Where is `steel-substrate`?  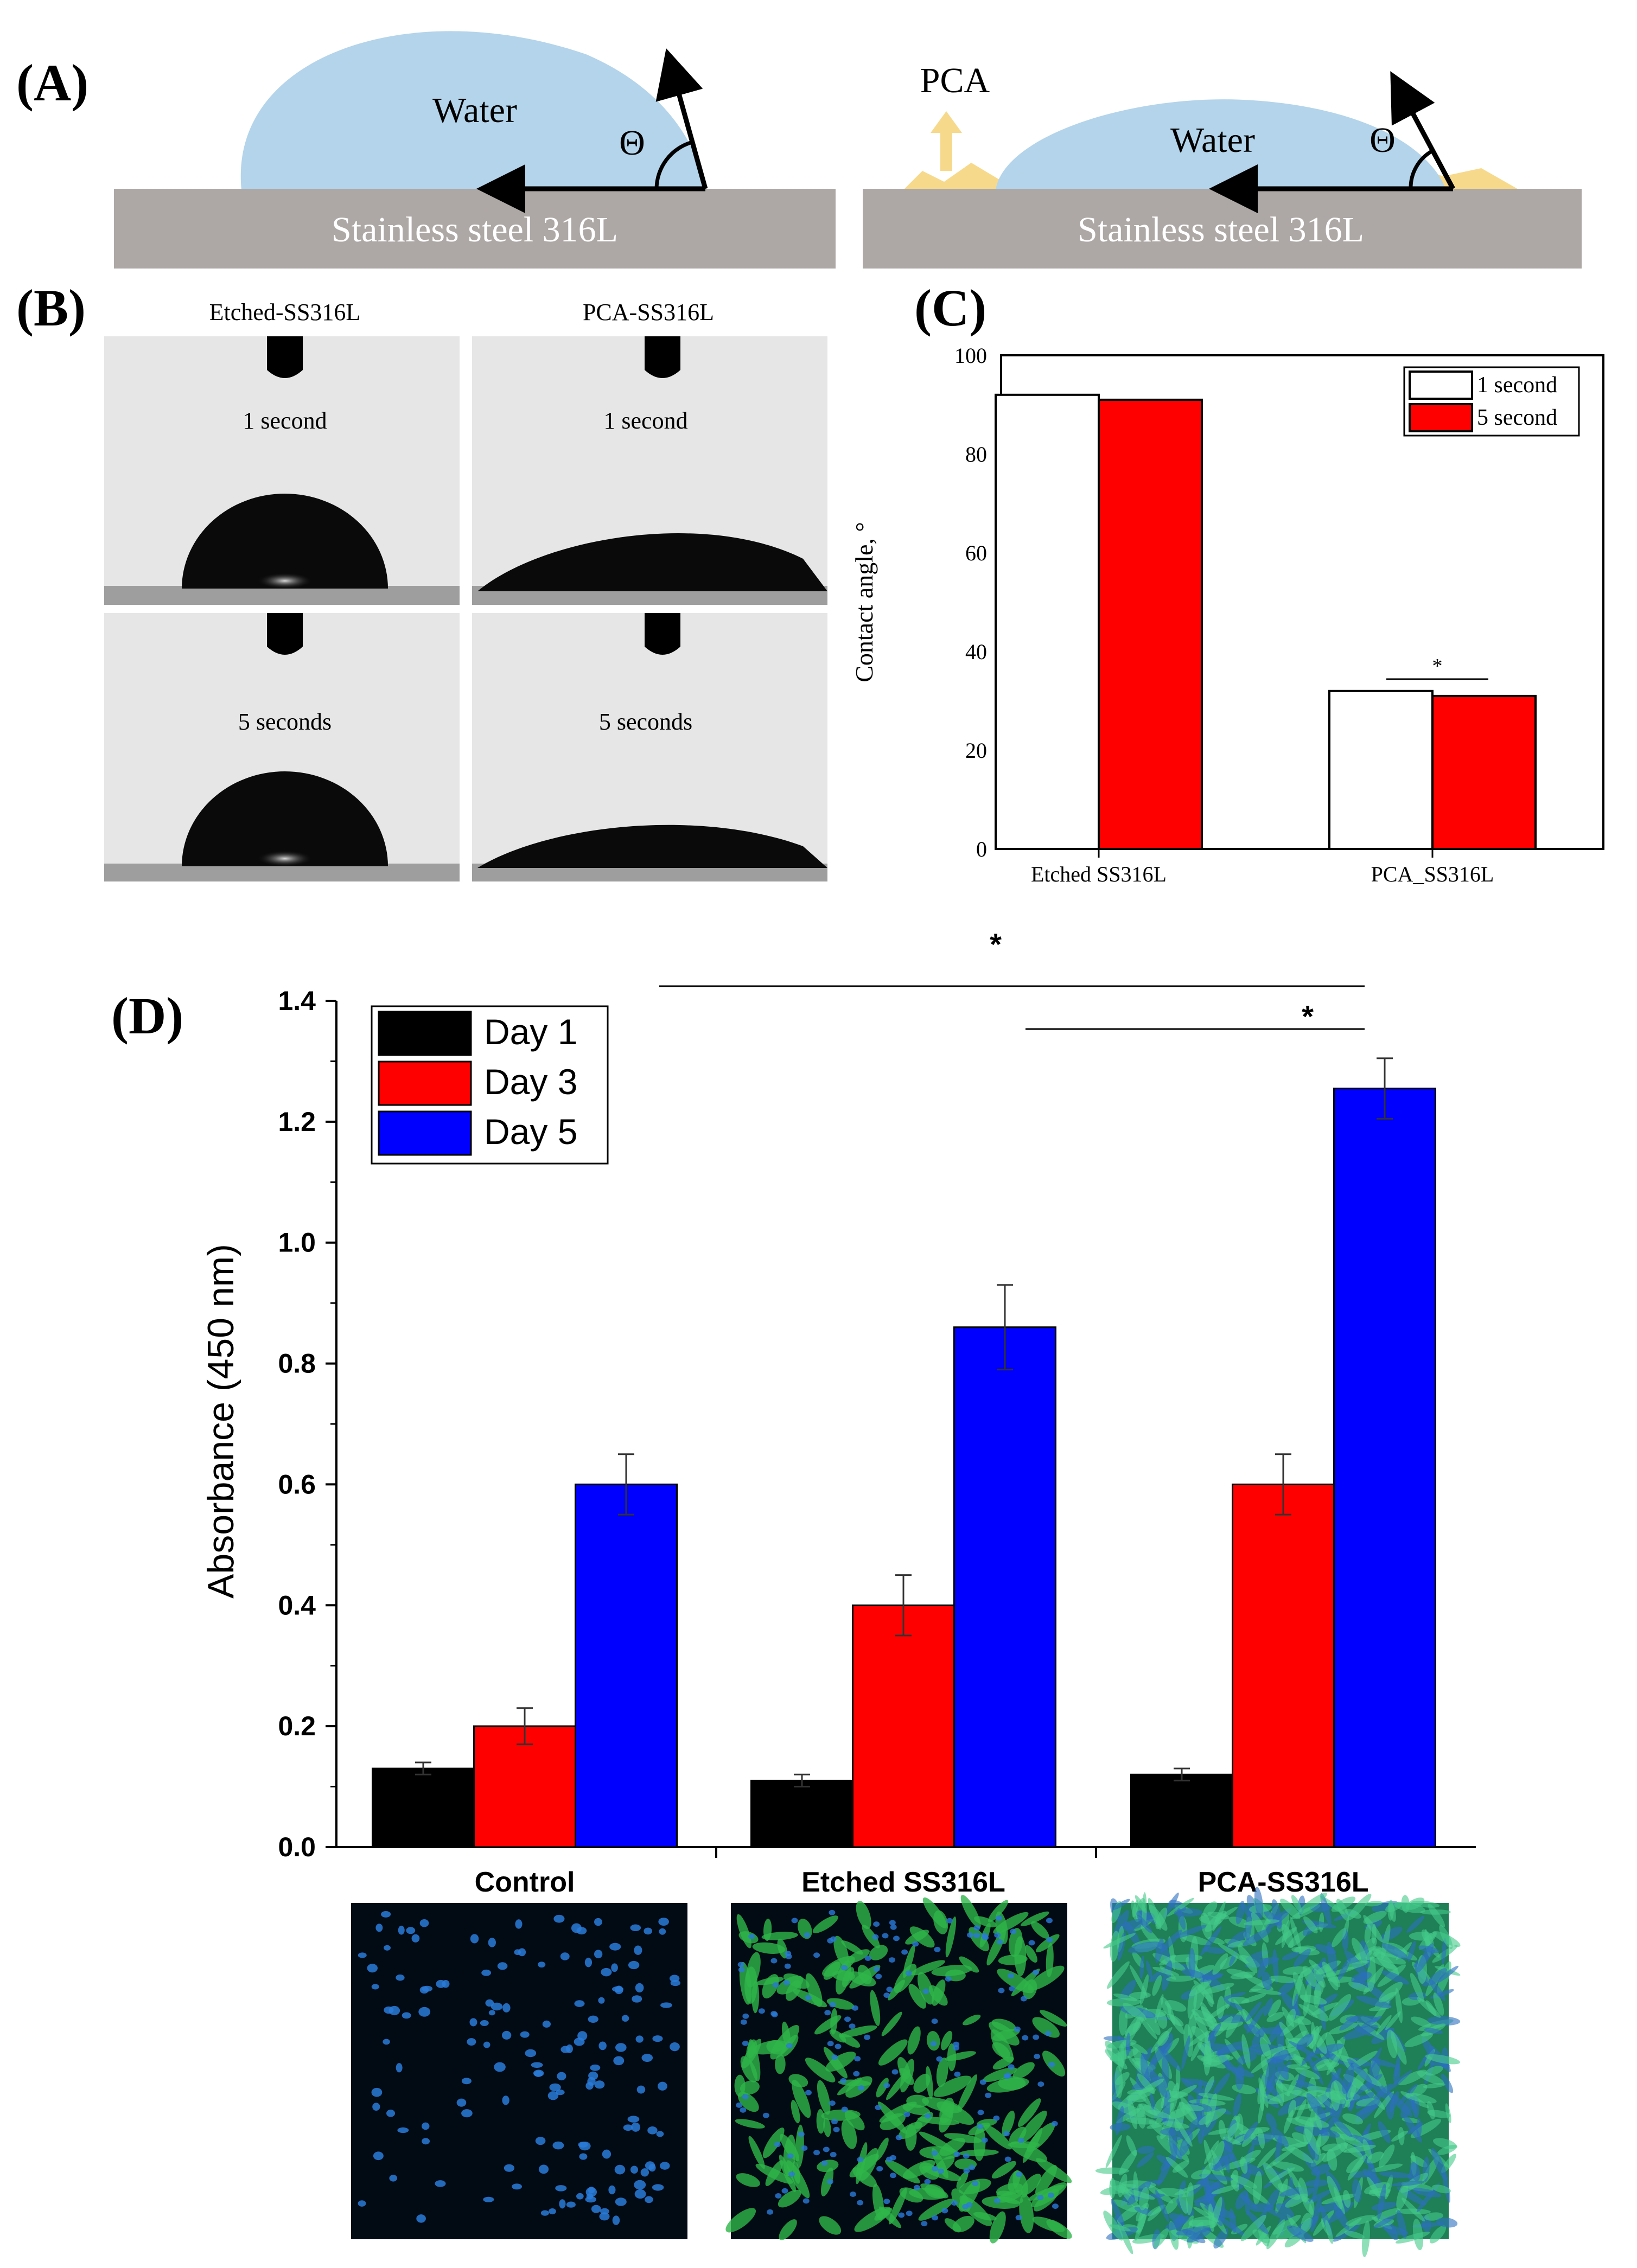 steel-substrate is located at coordinates (475, 229).